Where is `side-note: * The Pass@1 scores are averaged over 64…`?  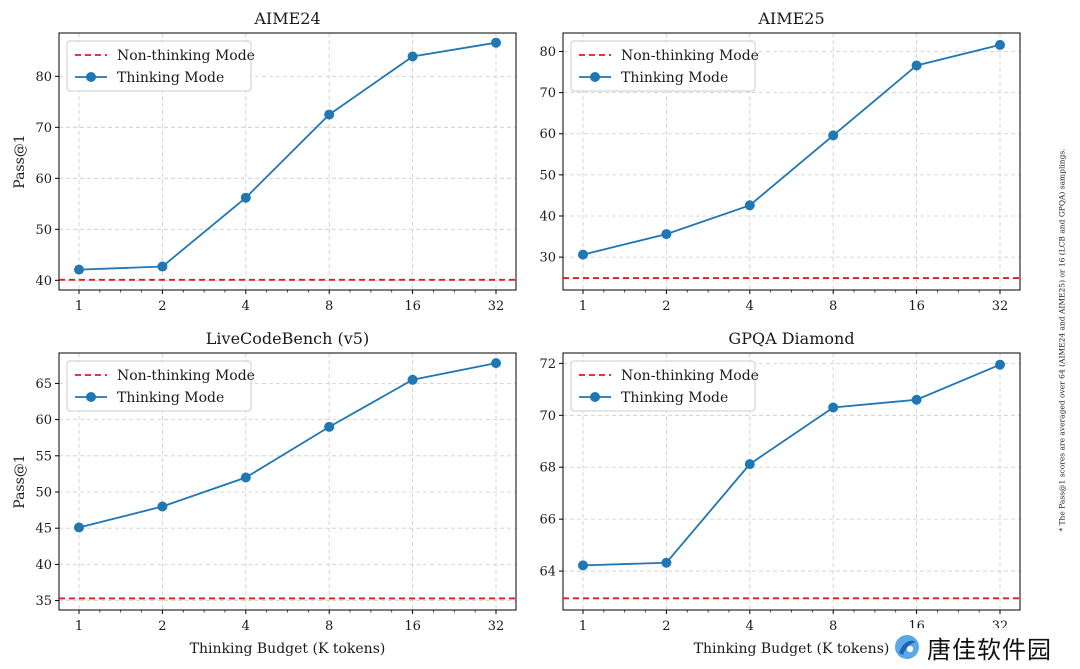 side-note: * The Pass@1 scores are averaged over 64… is located at coordinates (1062, 340).